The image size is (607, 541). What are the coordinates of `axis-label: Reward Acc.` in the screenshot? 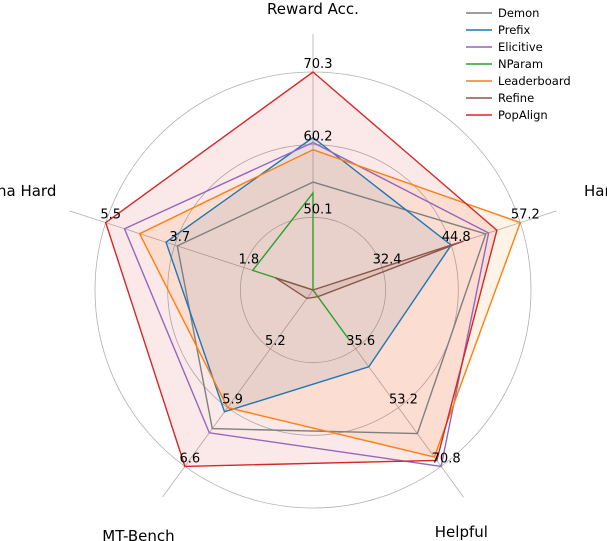 It's located at (313, 9).